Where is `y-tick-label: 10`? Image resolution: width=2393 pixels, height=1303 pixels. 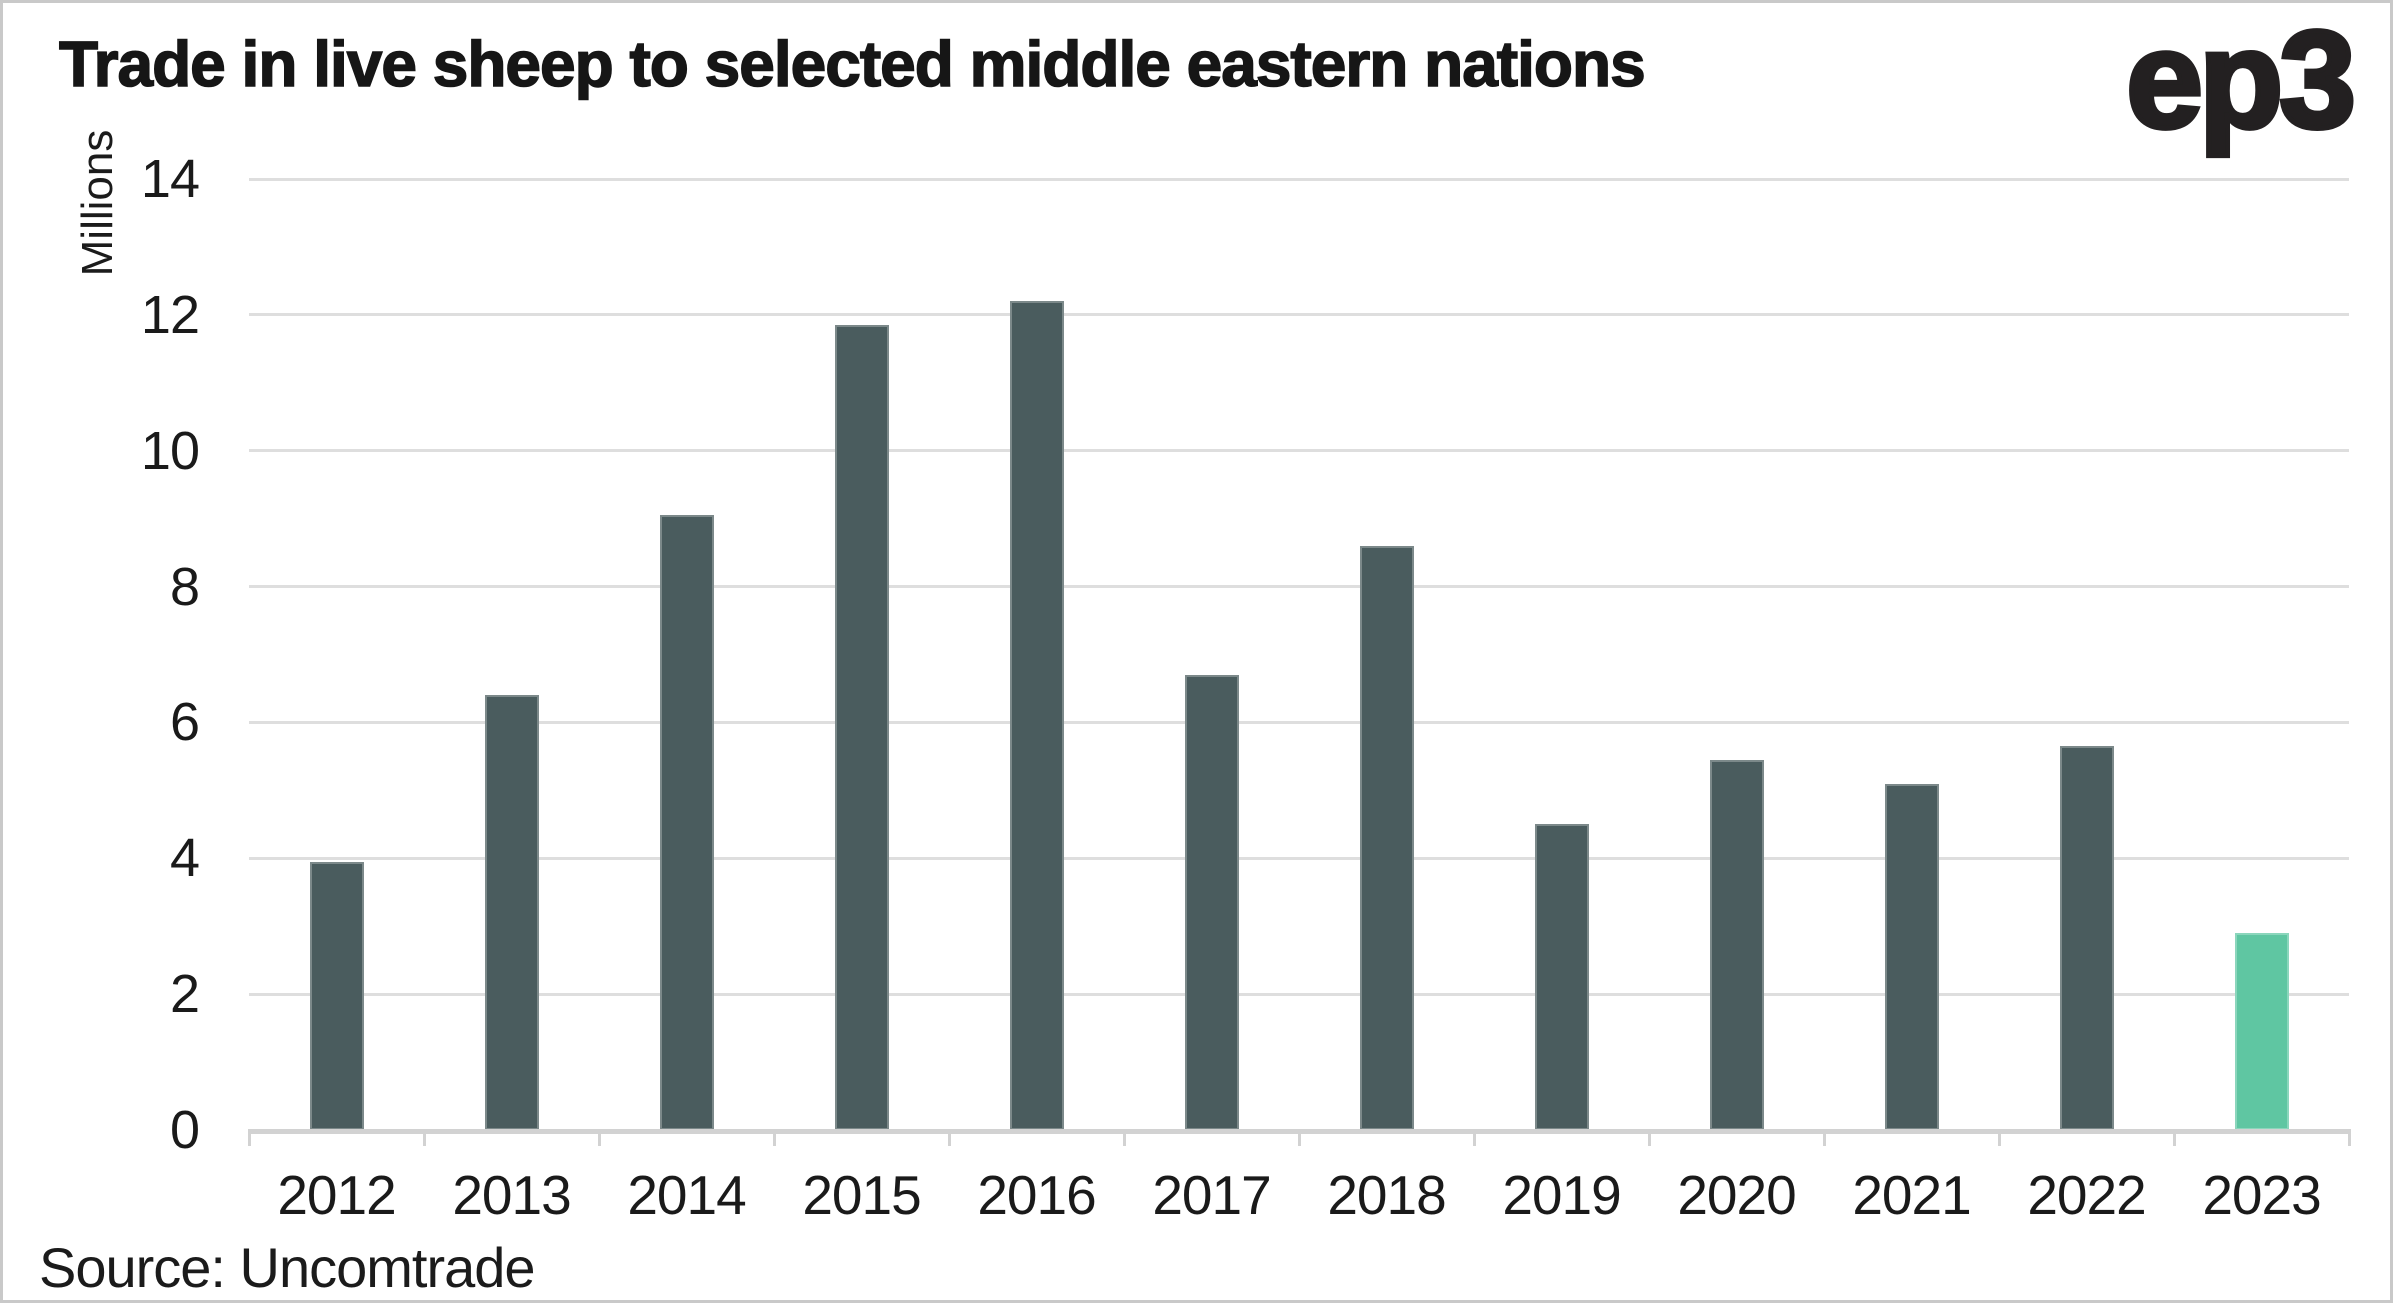 y-tick-label: 10 is located at coordinates (170, 450).